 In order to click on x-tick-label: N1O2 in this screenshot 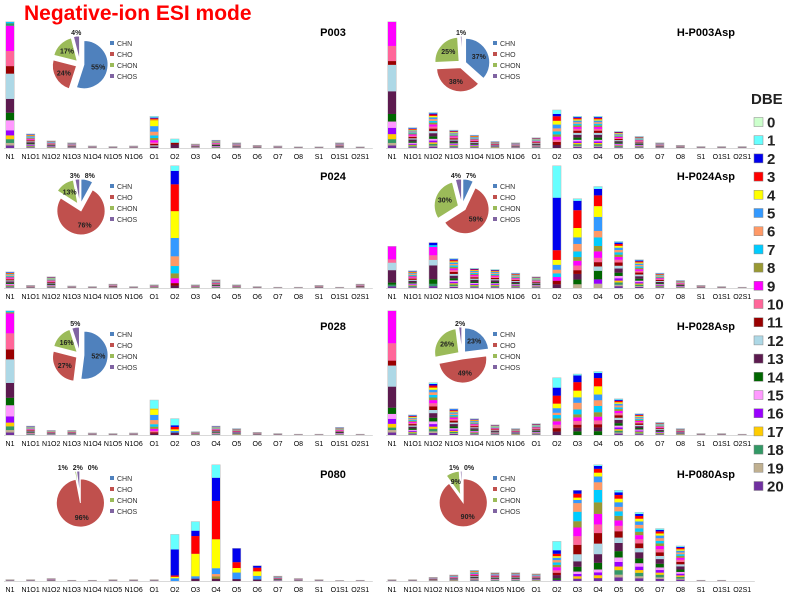, I will do `click(51, 444)`.